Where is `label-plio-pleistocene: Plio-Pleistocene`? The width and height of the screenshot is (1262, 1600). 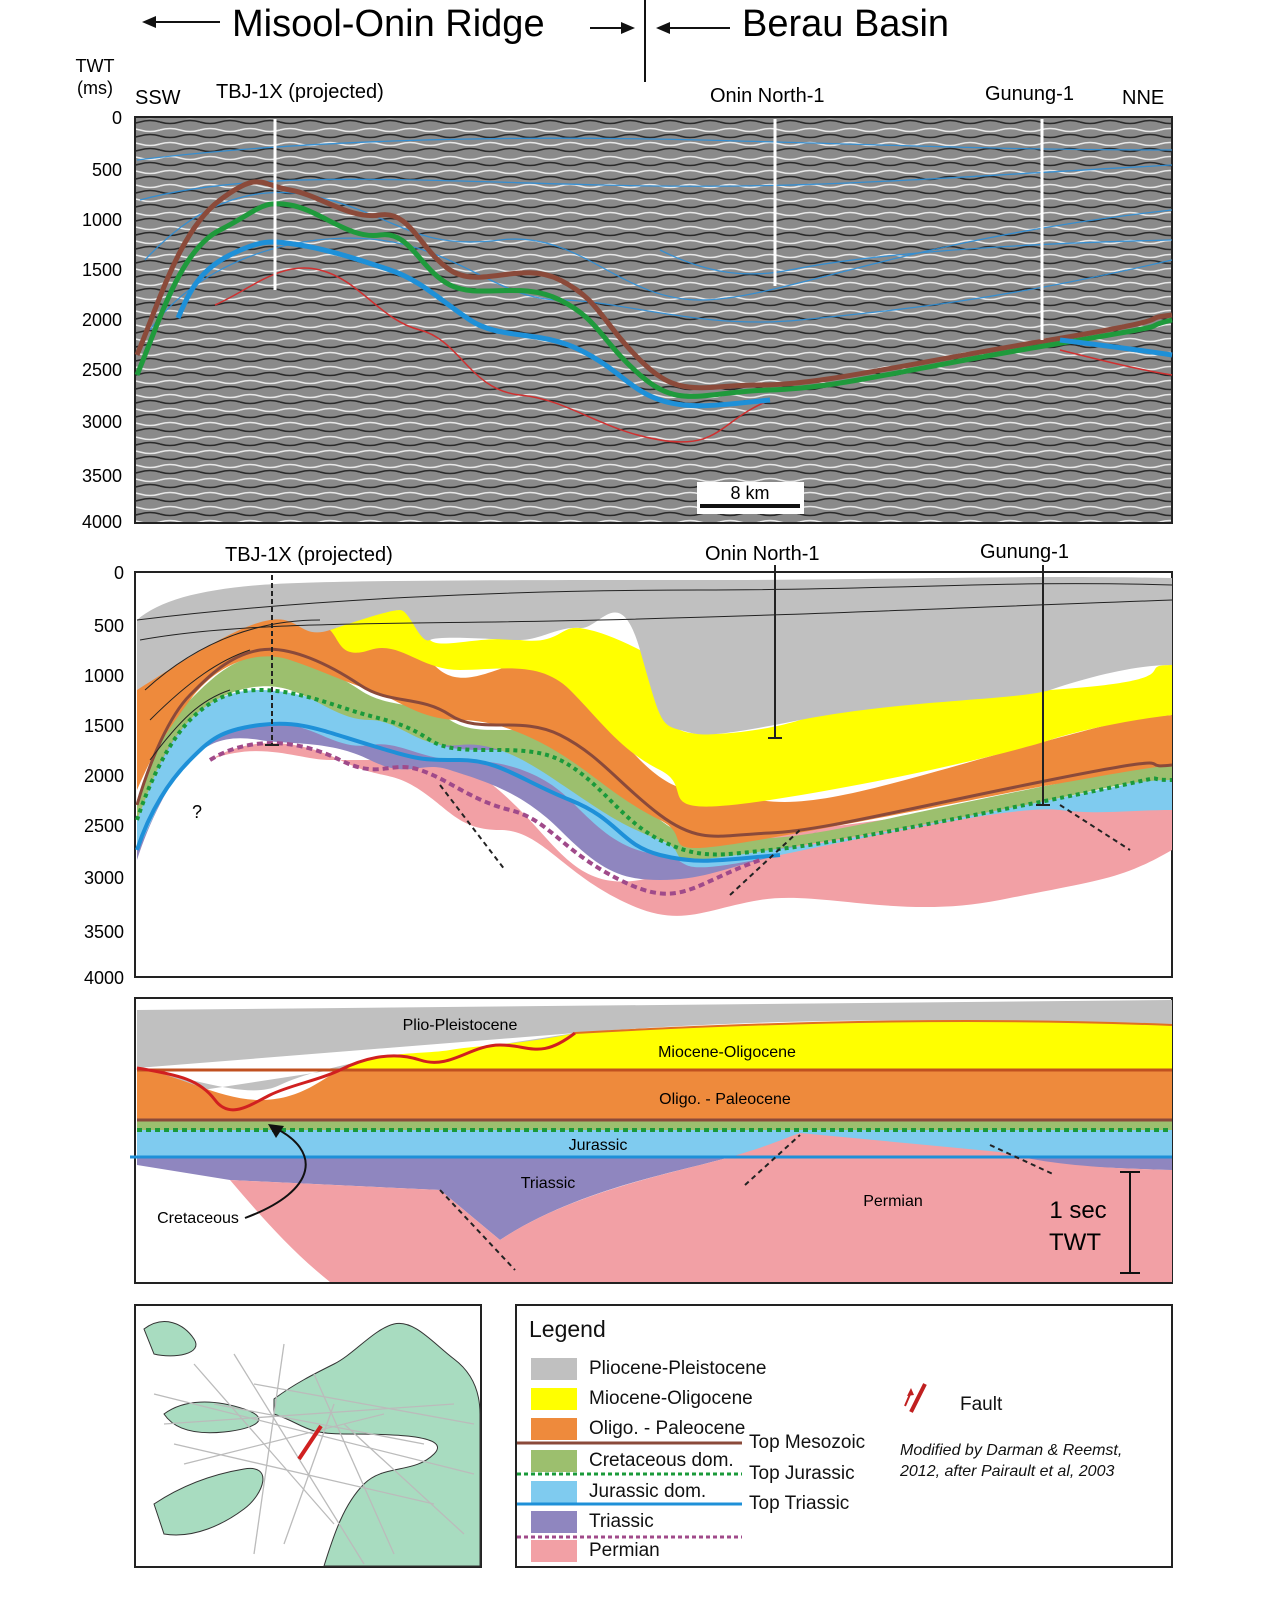
label-plio-pleistocene: Plio-Pleistocene is located at coordinates (460, 1025).